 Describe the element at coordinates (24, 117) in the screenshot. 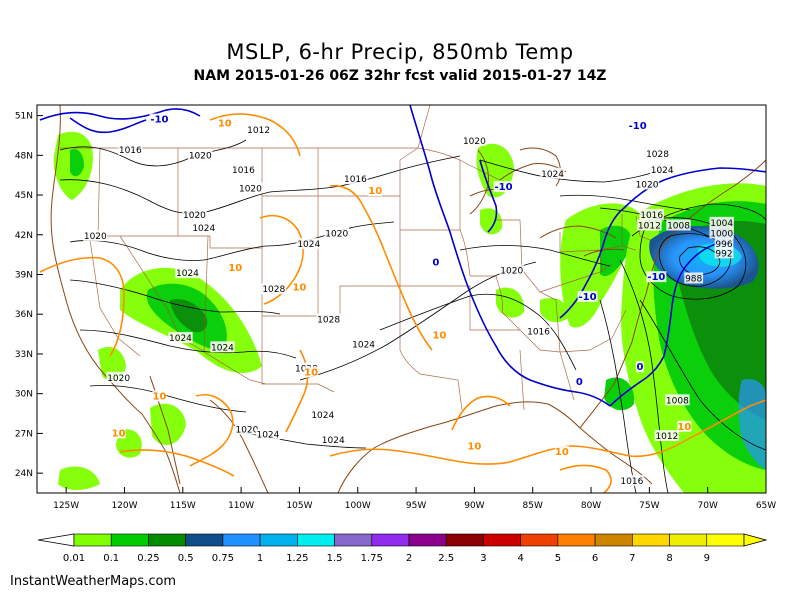

I see `lat-label: 51N` at that location.